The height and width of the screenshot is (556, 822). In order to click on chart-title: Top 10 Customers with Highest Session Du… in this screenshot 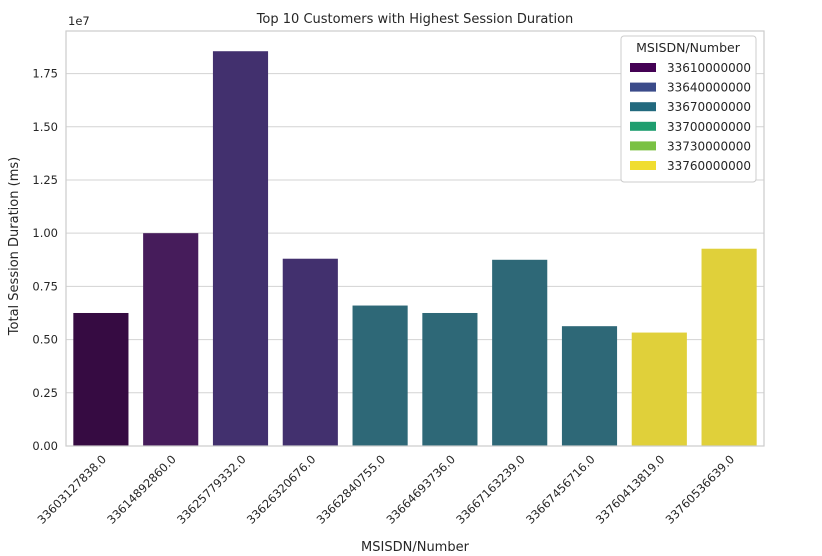, I will do `click(415, 19)`.